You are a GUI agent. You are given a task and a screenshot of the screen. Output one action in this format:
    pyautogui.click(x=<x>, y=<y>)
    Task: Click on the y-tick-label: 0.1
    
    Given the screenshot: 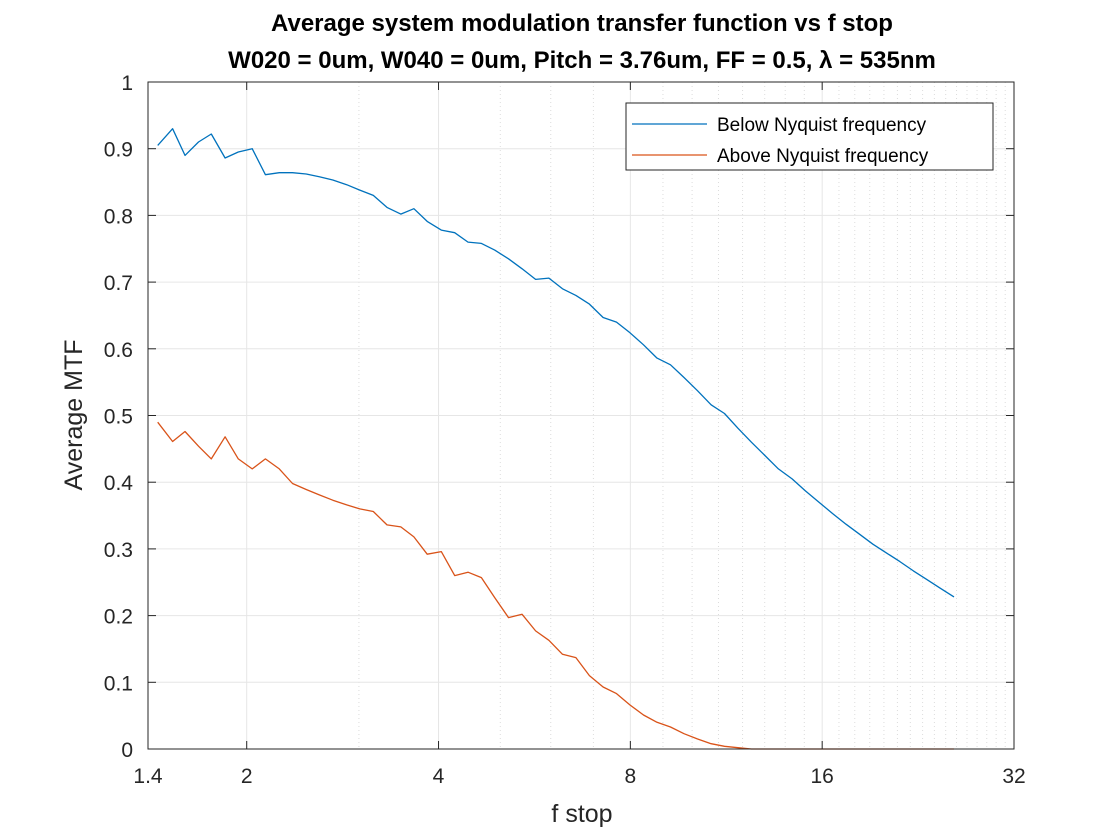 What is the action you would take?
    pyautogui.click(x=118, y=683)
    